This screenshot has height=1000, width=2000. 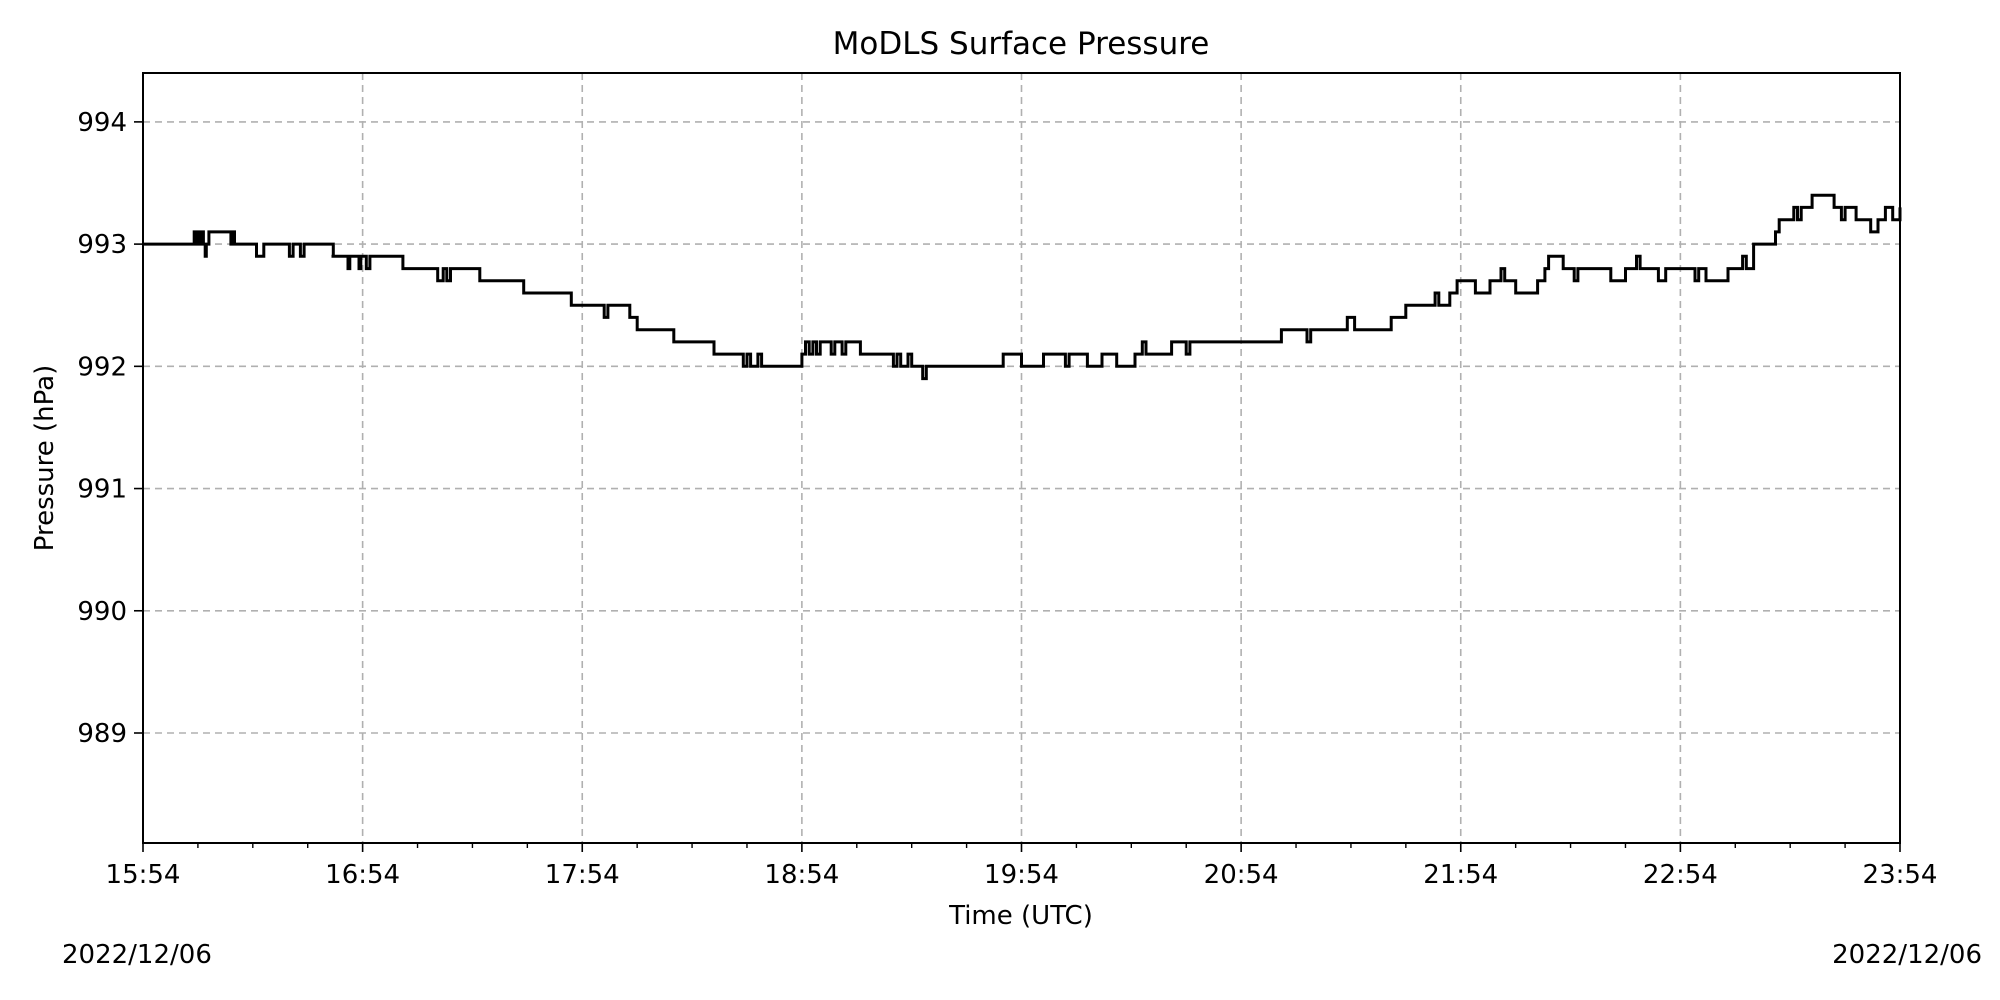 I want to click on y-tick-label: 993, so click(x=102, y=245).